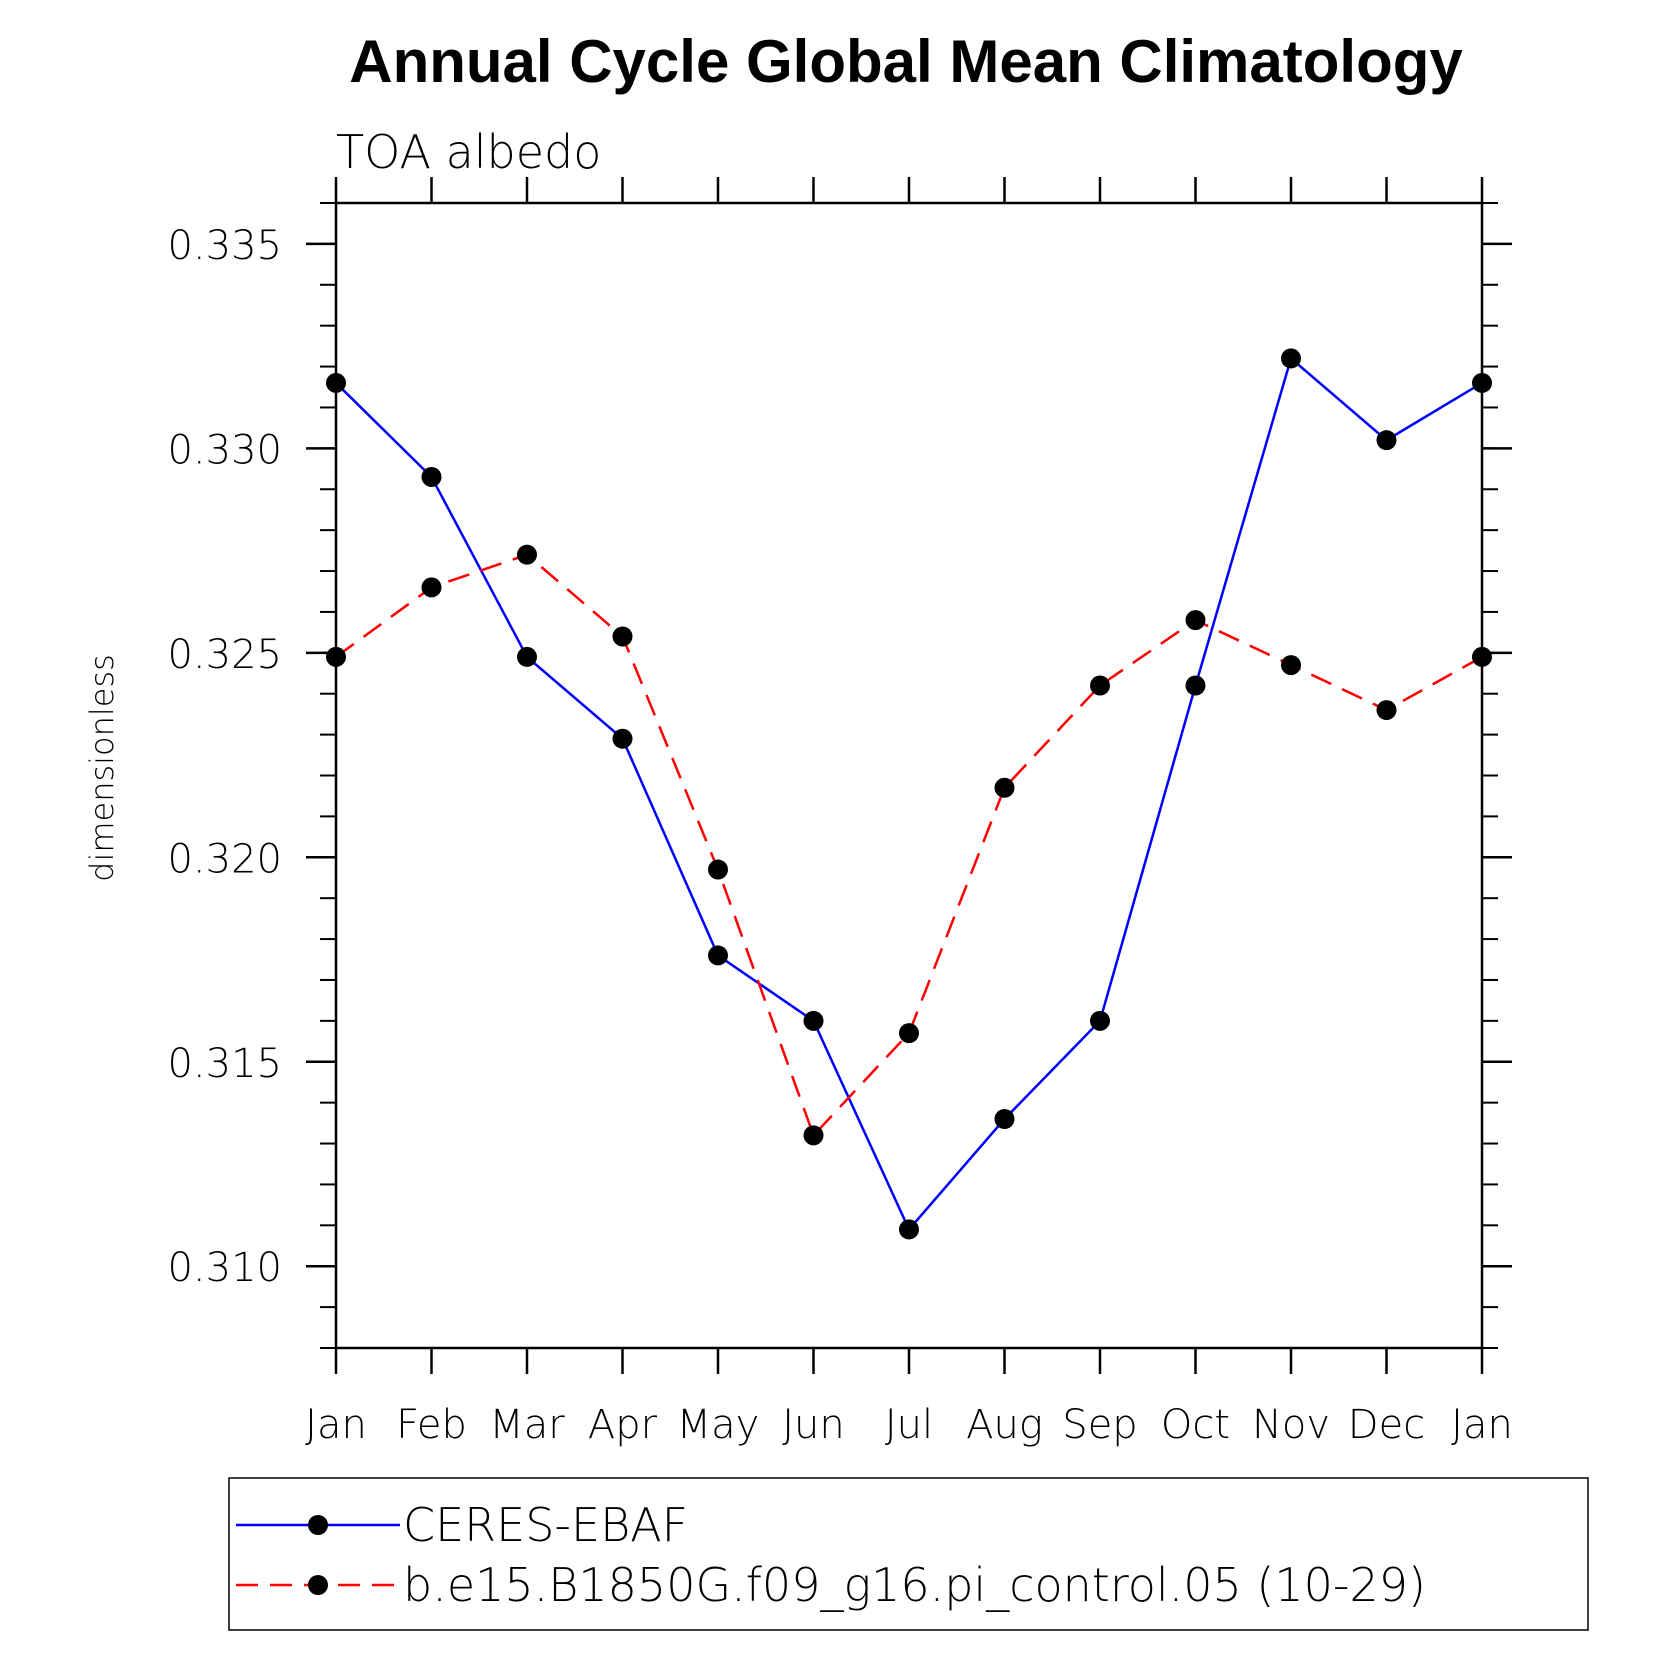  Describe the element at coordinates (1004, 1425) in the screenshot. I see `x-tick-label: Aug` at that location.